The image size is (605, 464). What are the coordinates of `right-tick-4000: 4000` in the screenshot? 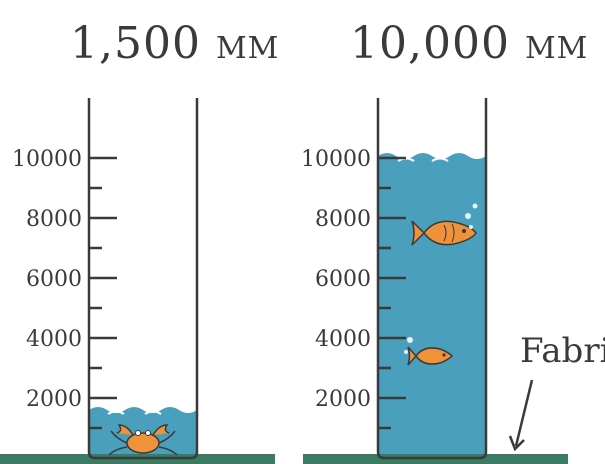 It's located at (343, 339).